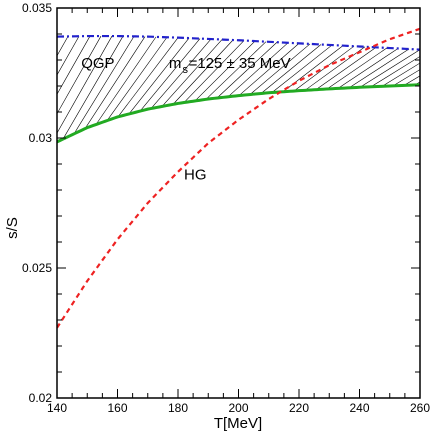 This screenshot has width=436, height=436. I want to click on y-axis-title: s/S, so click(12, 228).